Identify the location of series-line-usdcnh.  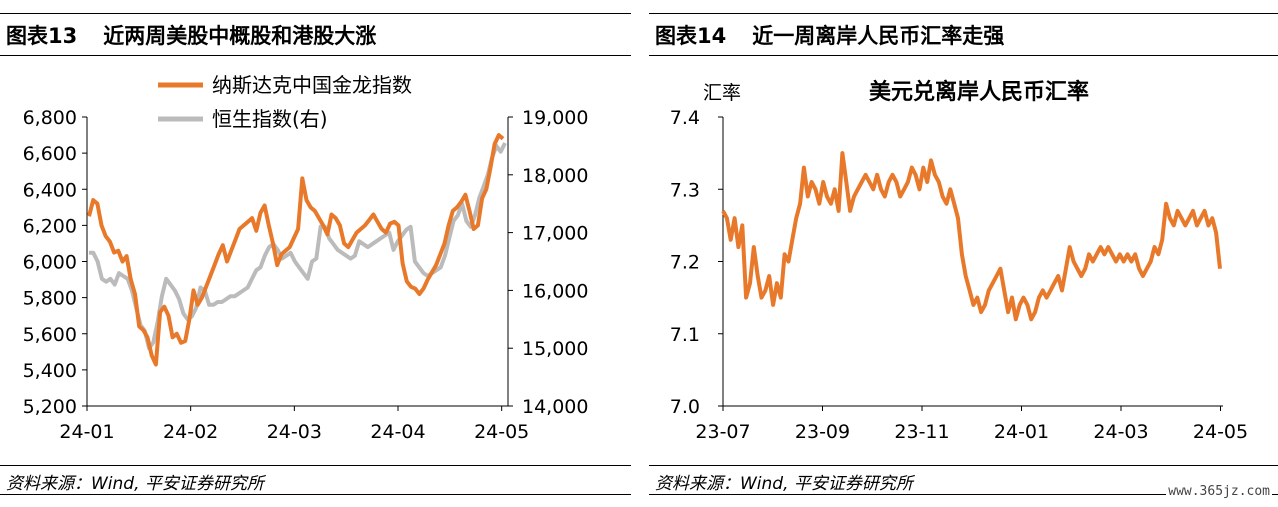
(971, 236).